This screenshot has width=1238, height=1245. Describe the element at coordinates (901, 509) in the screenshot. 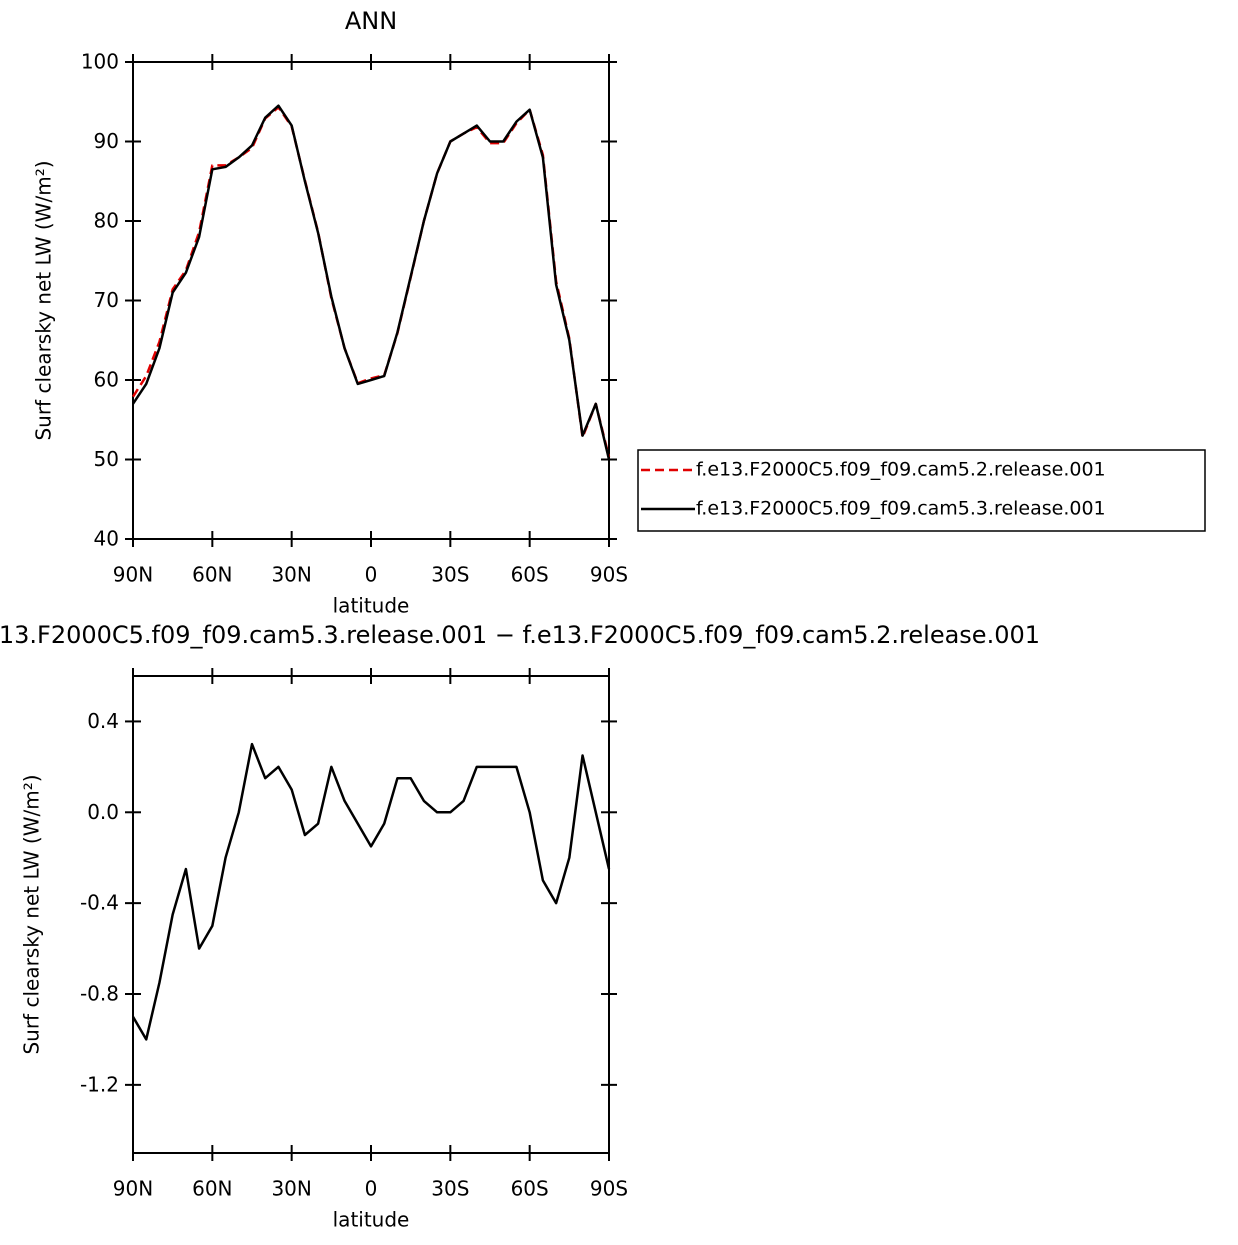

I see `legend-label: f.e13.F2000C5.f09_f09.cam5.3.release.001` at that location.